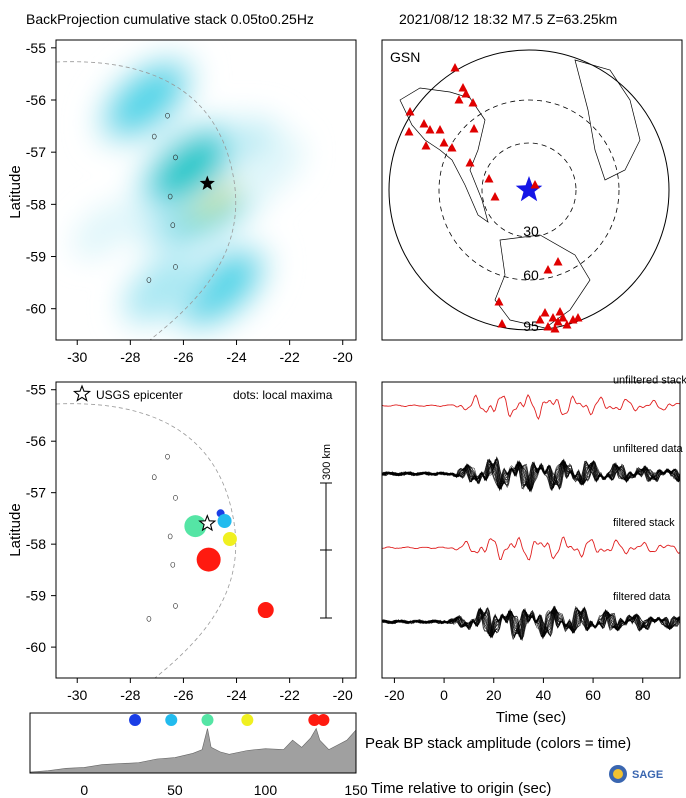  What do you see at coordinates (36, 100) in the screenshot?
I see `heatmap-ytick-label: -56` at bounding box center [36, 100].